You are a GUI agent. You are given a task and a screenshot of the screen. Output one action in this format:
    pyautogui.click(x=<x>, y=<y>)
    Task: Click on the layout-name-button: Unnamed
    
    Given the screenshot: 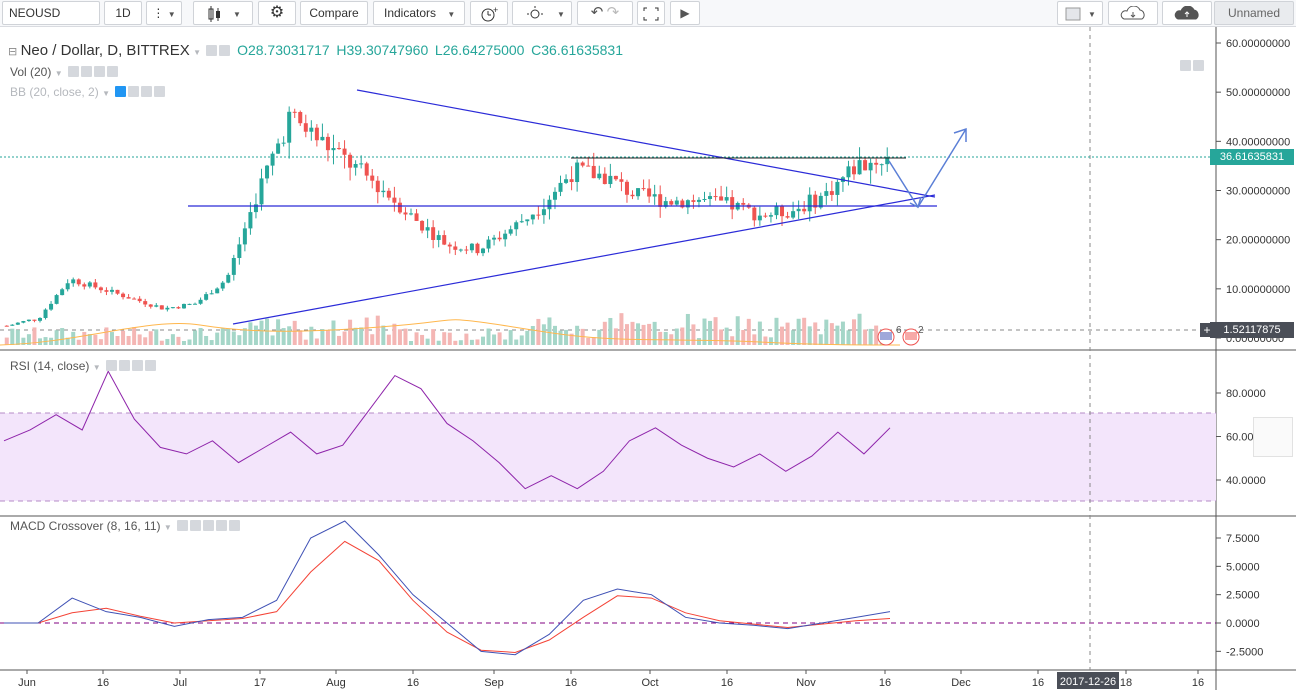 What is the action you would take?
    pyautogui.click(x=1254, y=13)
    